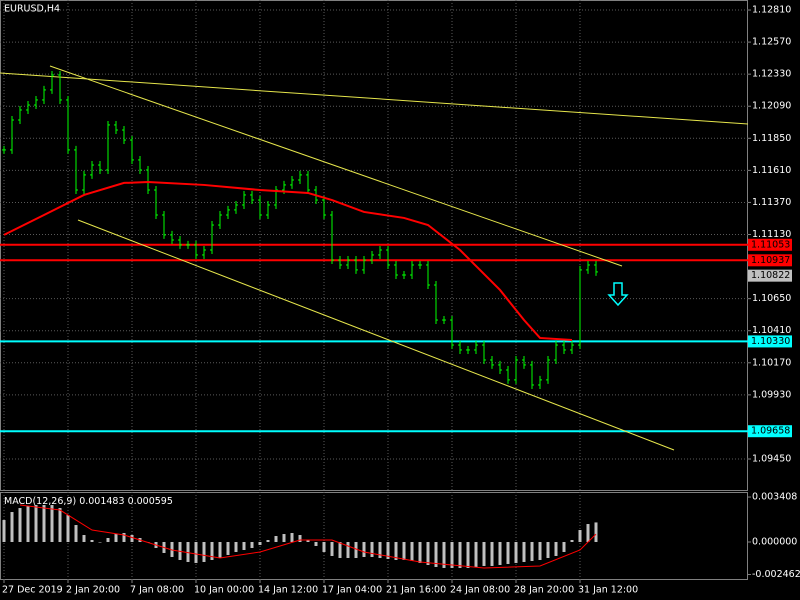 Image resolution: width=800 pixels, height=600 pixels. What do you see at coordinates (770, 341) in the screenshot?
I see `level-label: 1.10330` at bounding box center [770, 341].